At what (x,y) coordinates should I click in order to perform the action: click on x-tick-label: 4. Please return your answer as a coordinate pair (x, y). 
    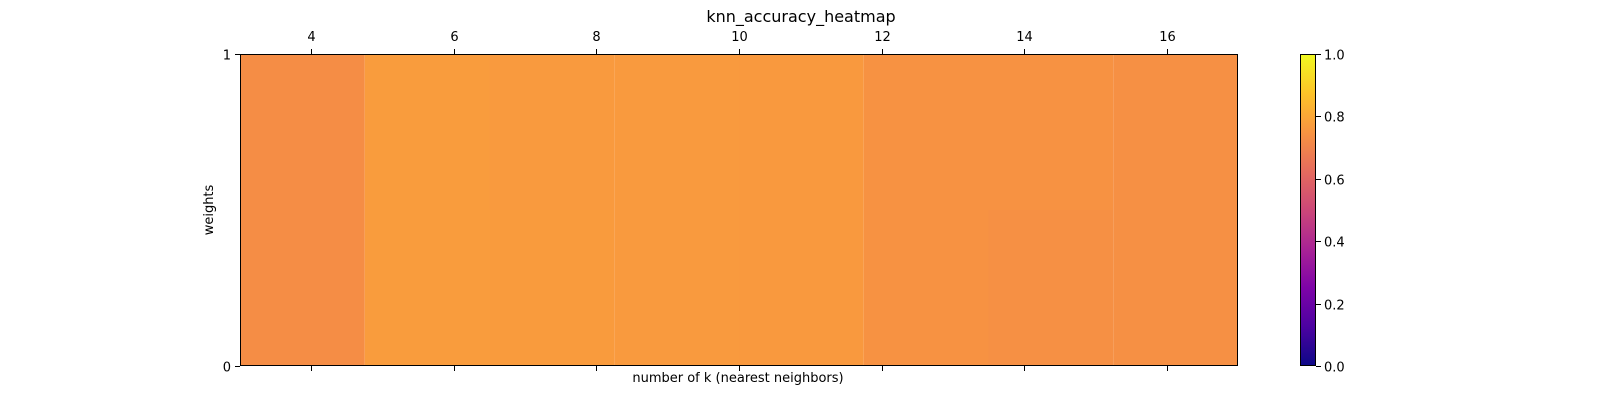
    Looking at the image, I should click on (311, 37).